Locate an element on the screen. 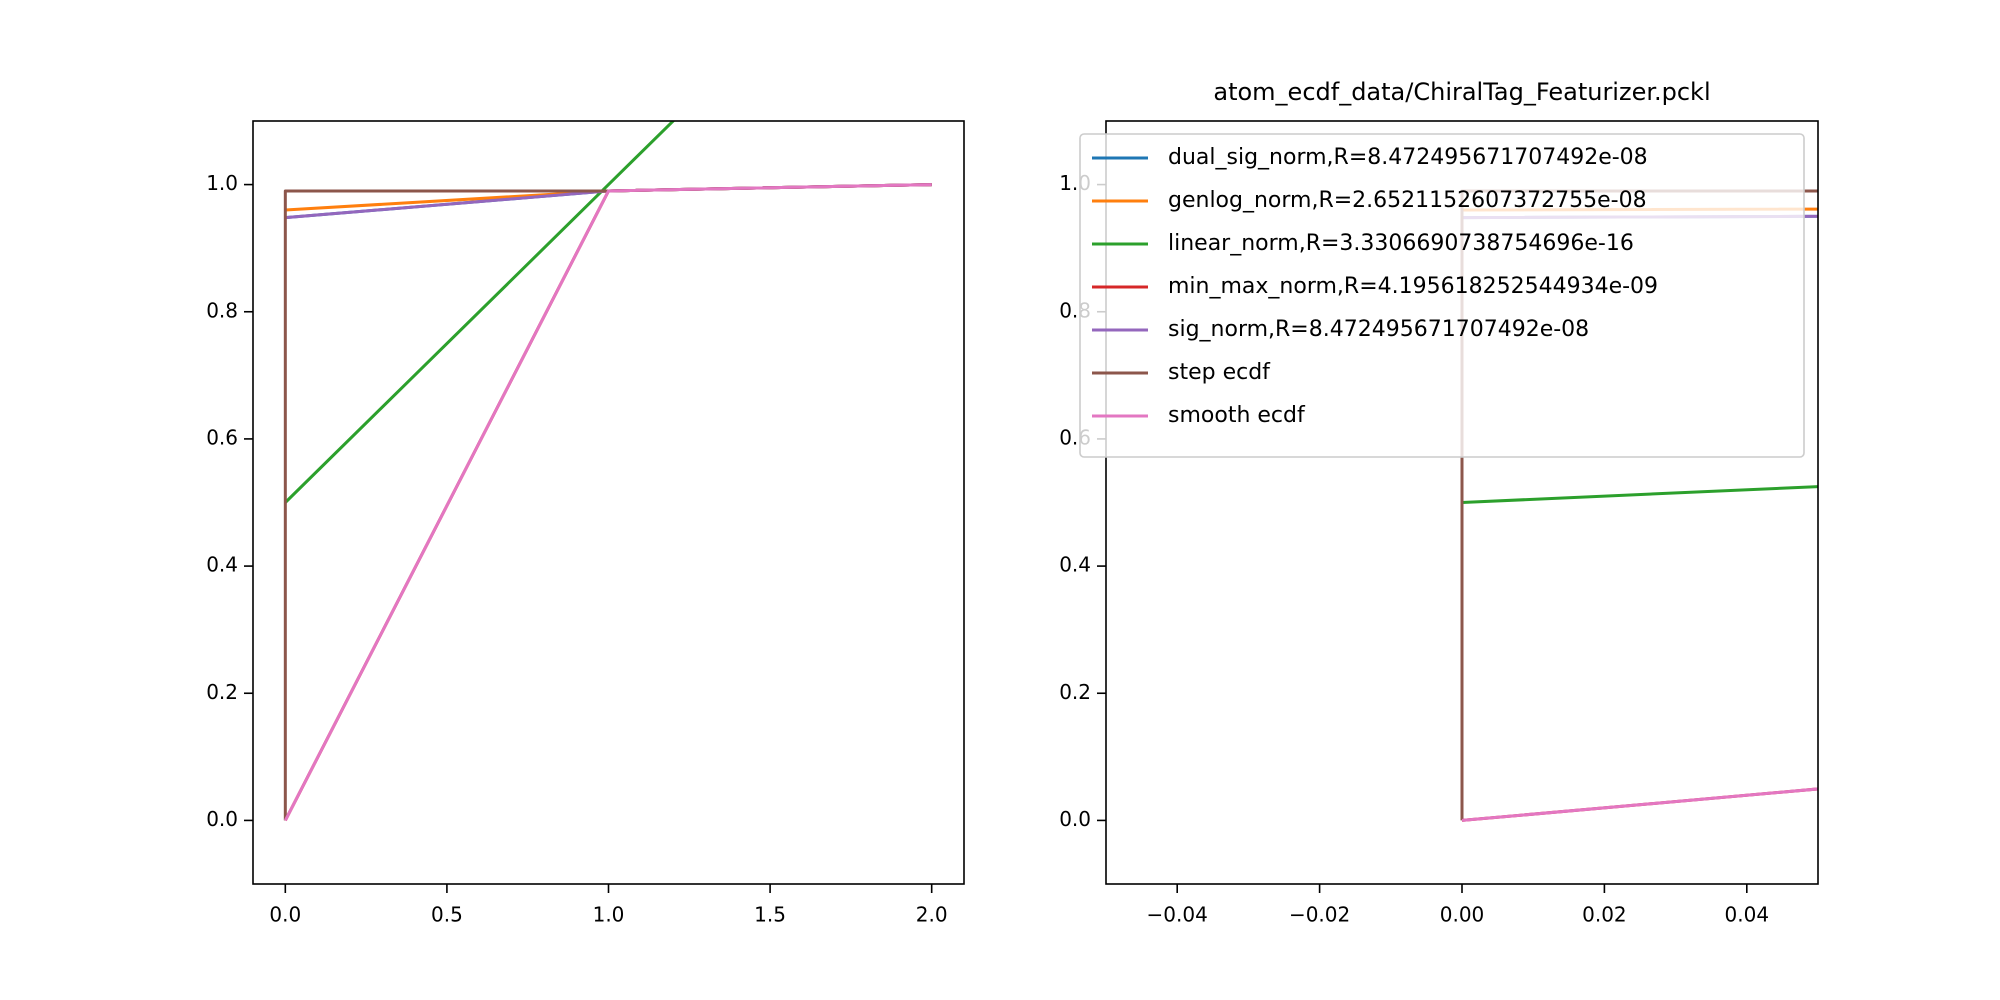 Image resolution: width=2000 pixels, height=1000 pixels. legend-box is located at coordinates (1442, 295).